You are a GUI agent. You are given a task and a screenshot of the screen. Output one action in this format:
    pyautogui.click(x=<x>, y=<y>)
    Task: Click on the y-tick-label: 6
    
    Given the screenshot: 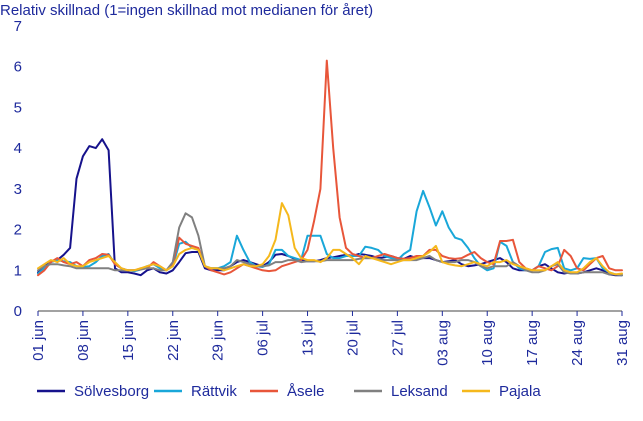 What is the action you would take?
    pyautogui.click(x=18, y=67)
    